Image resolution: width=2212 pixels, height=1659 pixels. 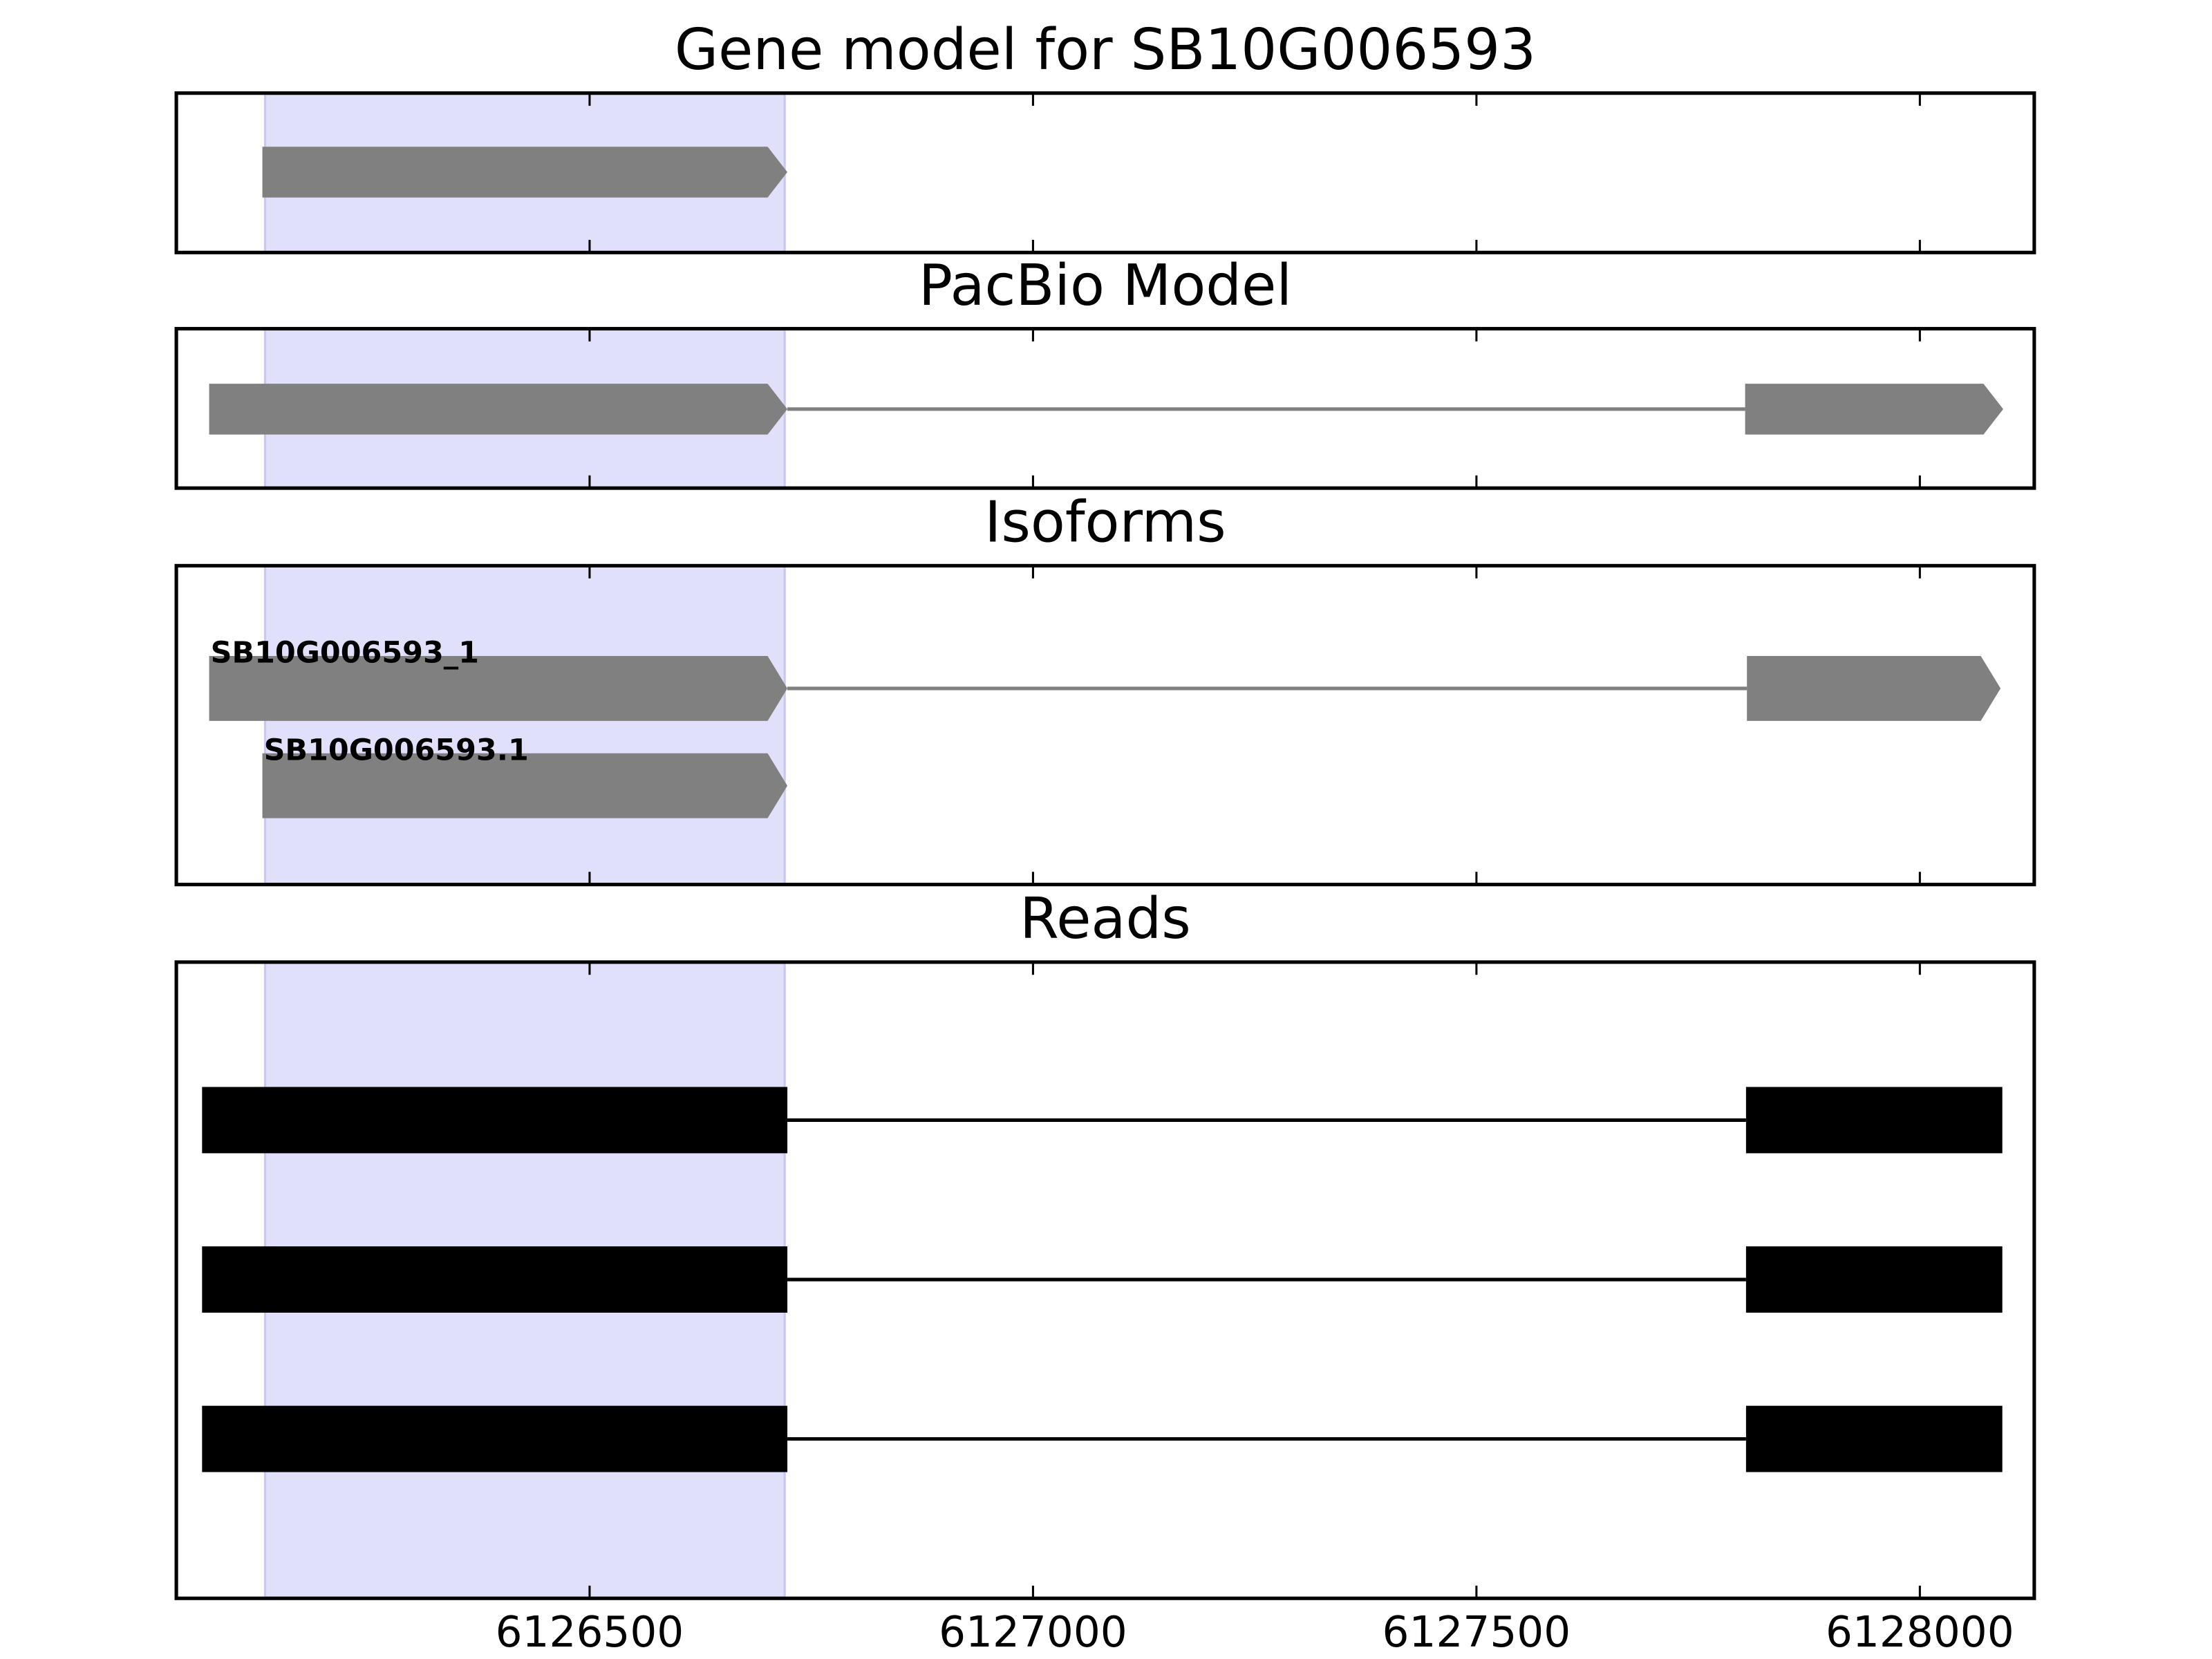 I want to click on x-tick-label: 6128000, so click(x=1920, y=1633).